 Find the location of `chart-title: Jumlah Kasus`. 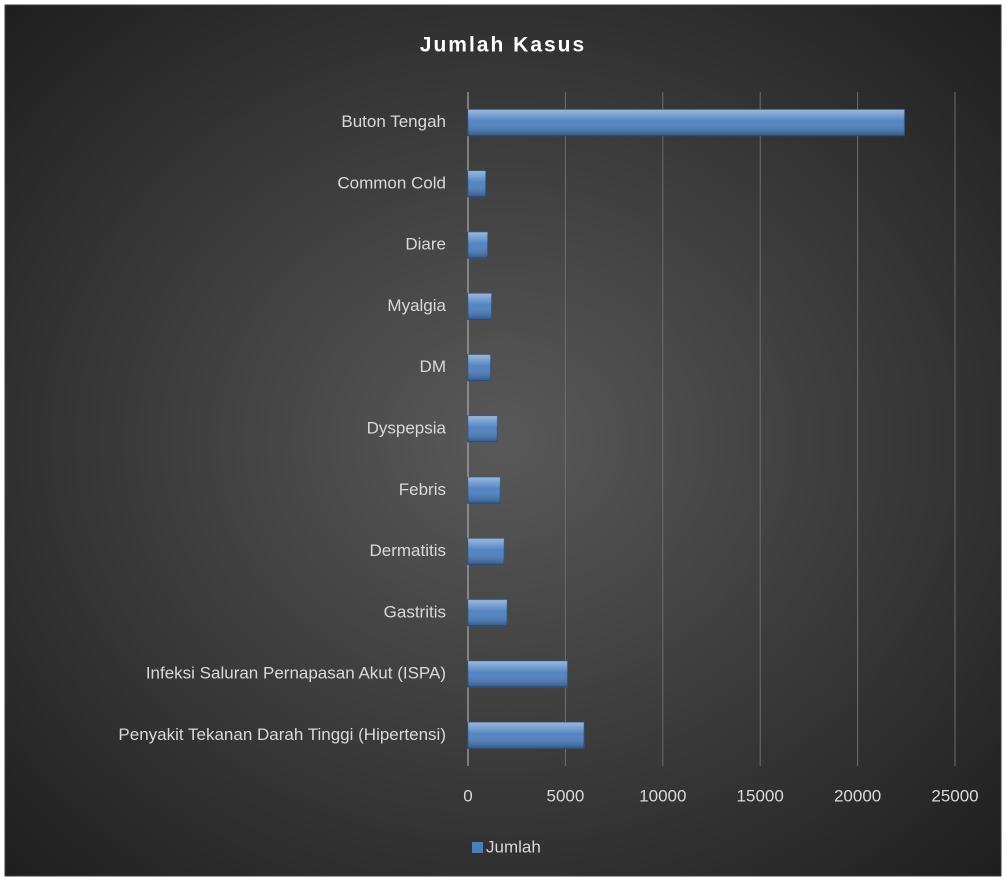

chart-title: Jumlah Kasus is located at coordinates (503, 45).